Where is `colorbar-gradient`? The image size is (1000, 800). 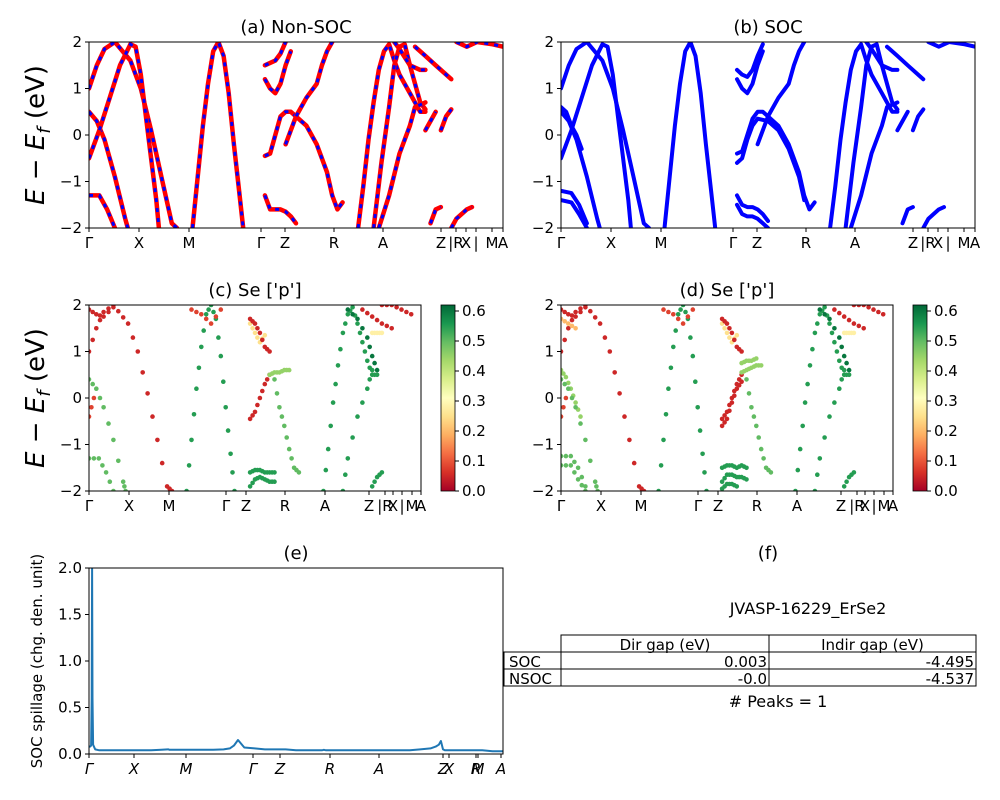 colorbar-gradient is located at coordinates (920, 398).